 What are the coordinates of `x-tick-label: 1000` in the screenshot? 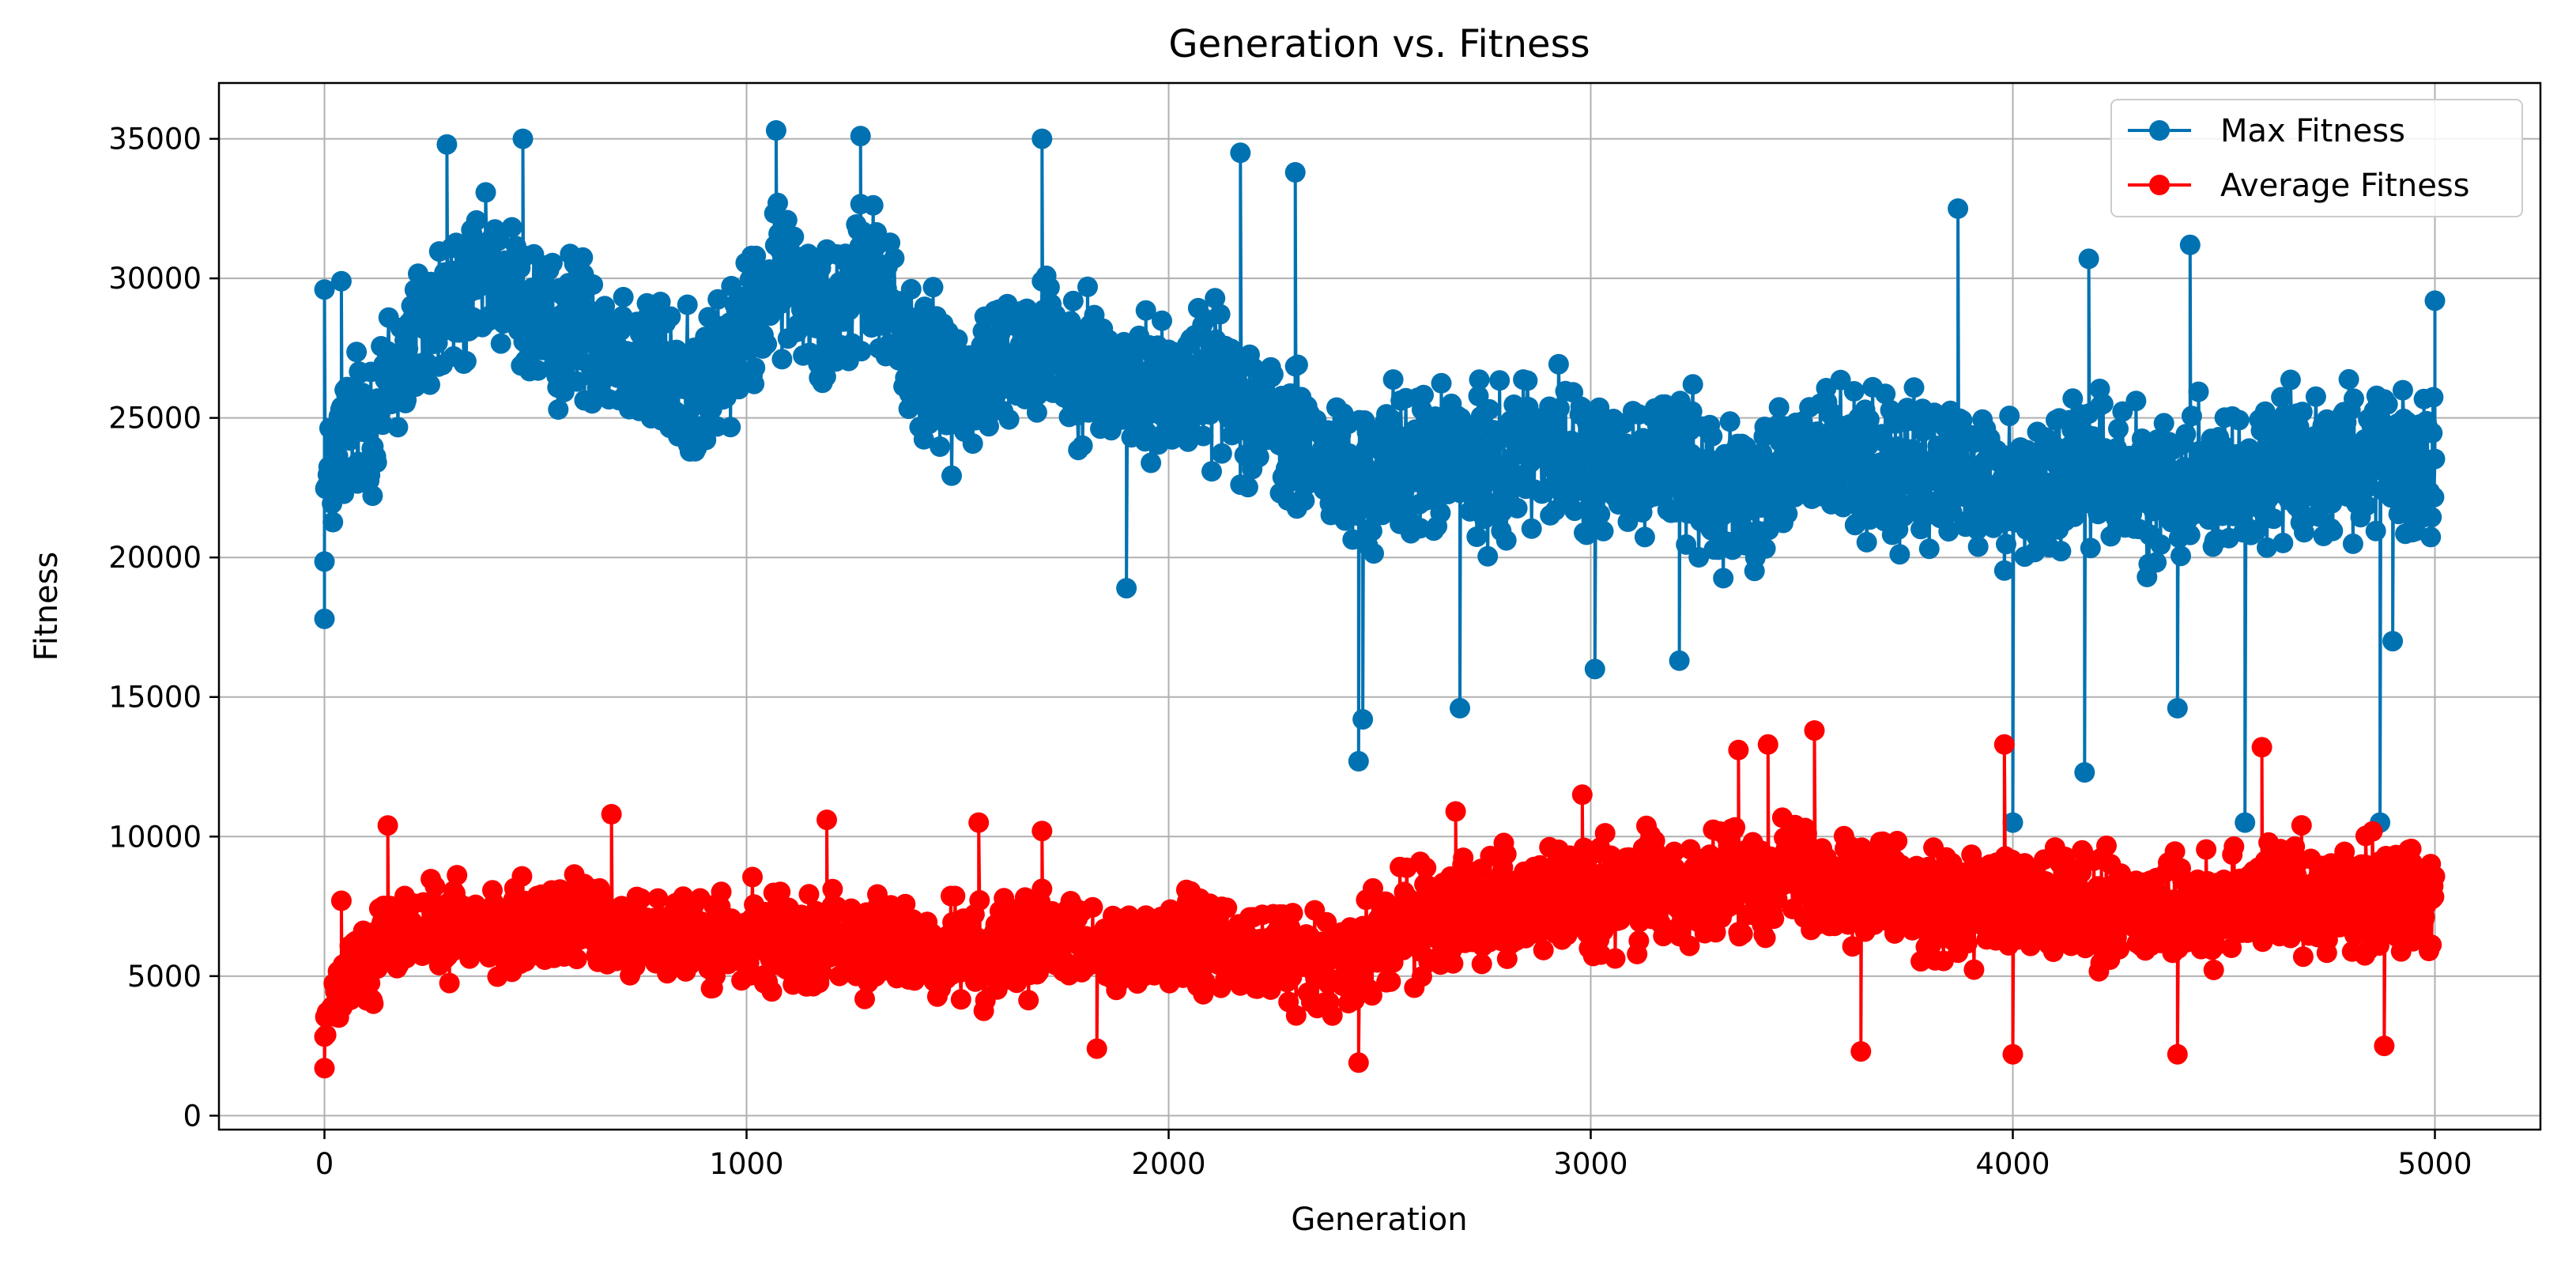 It's located at (746, 1164).